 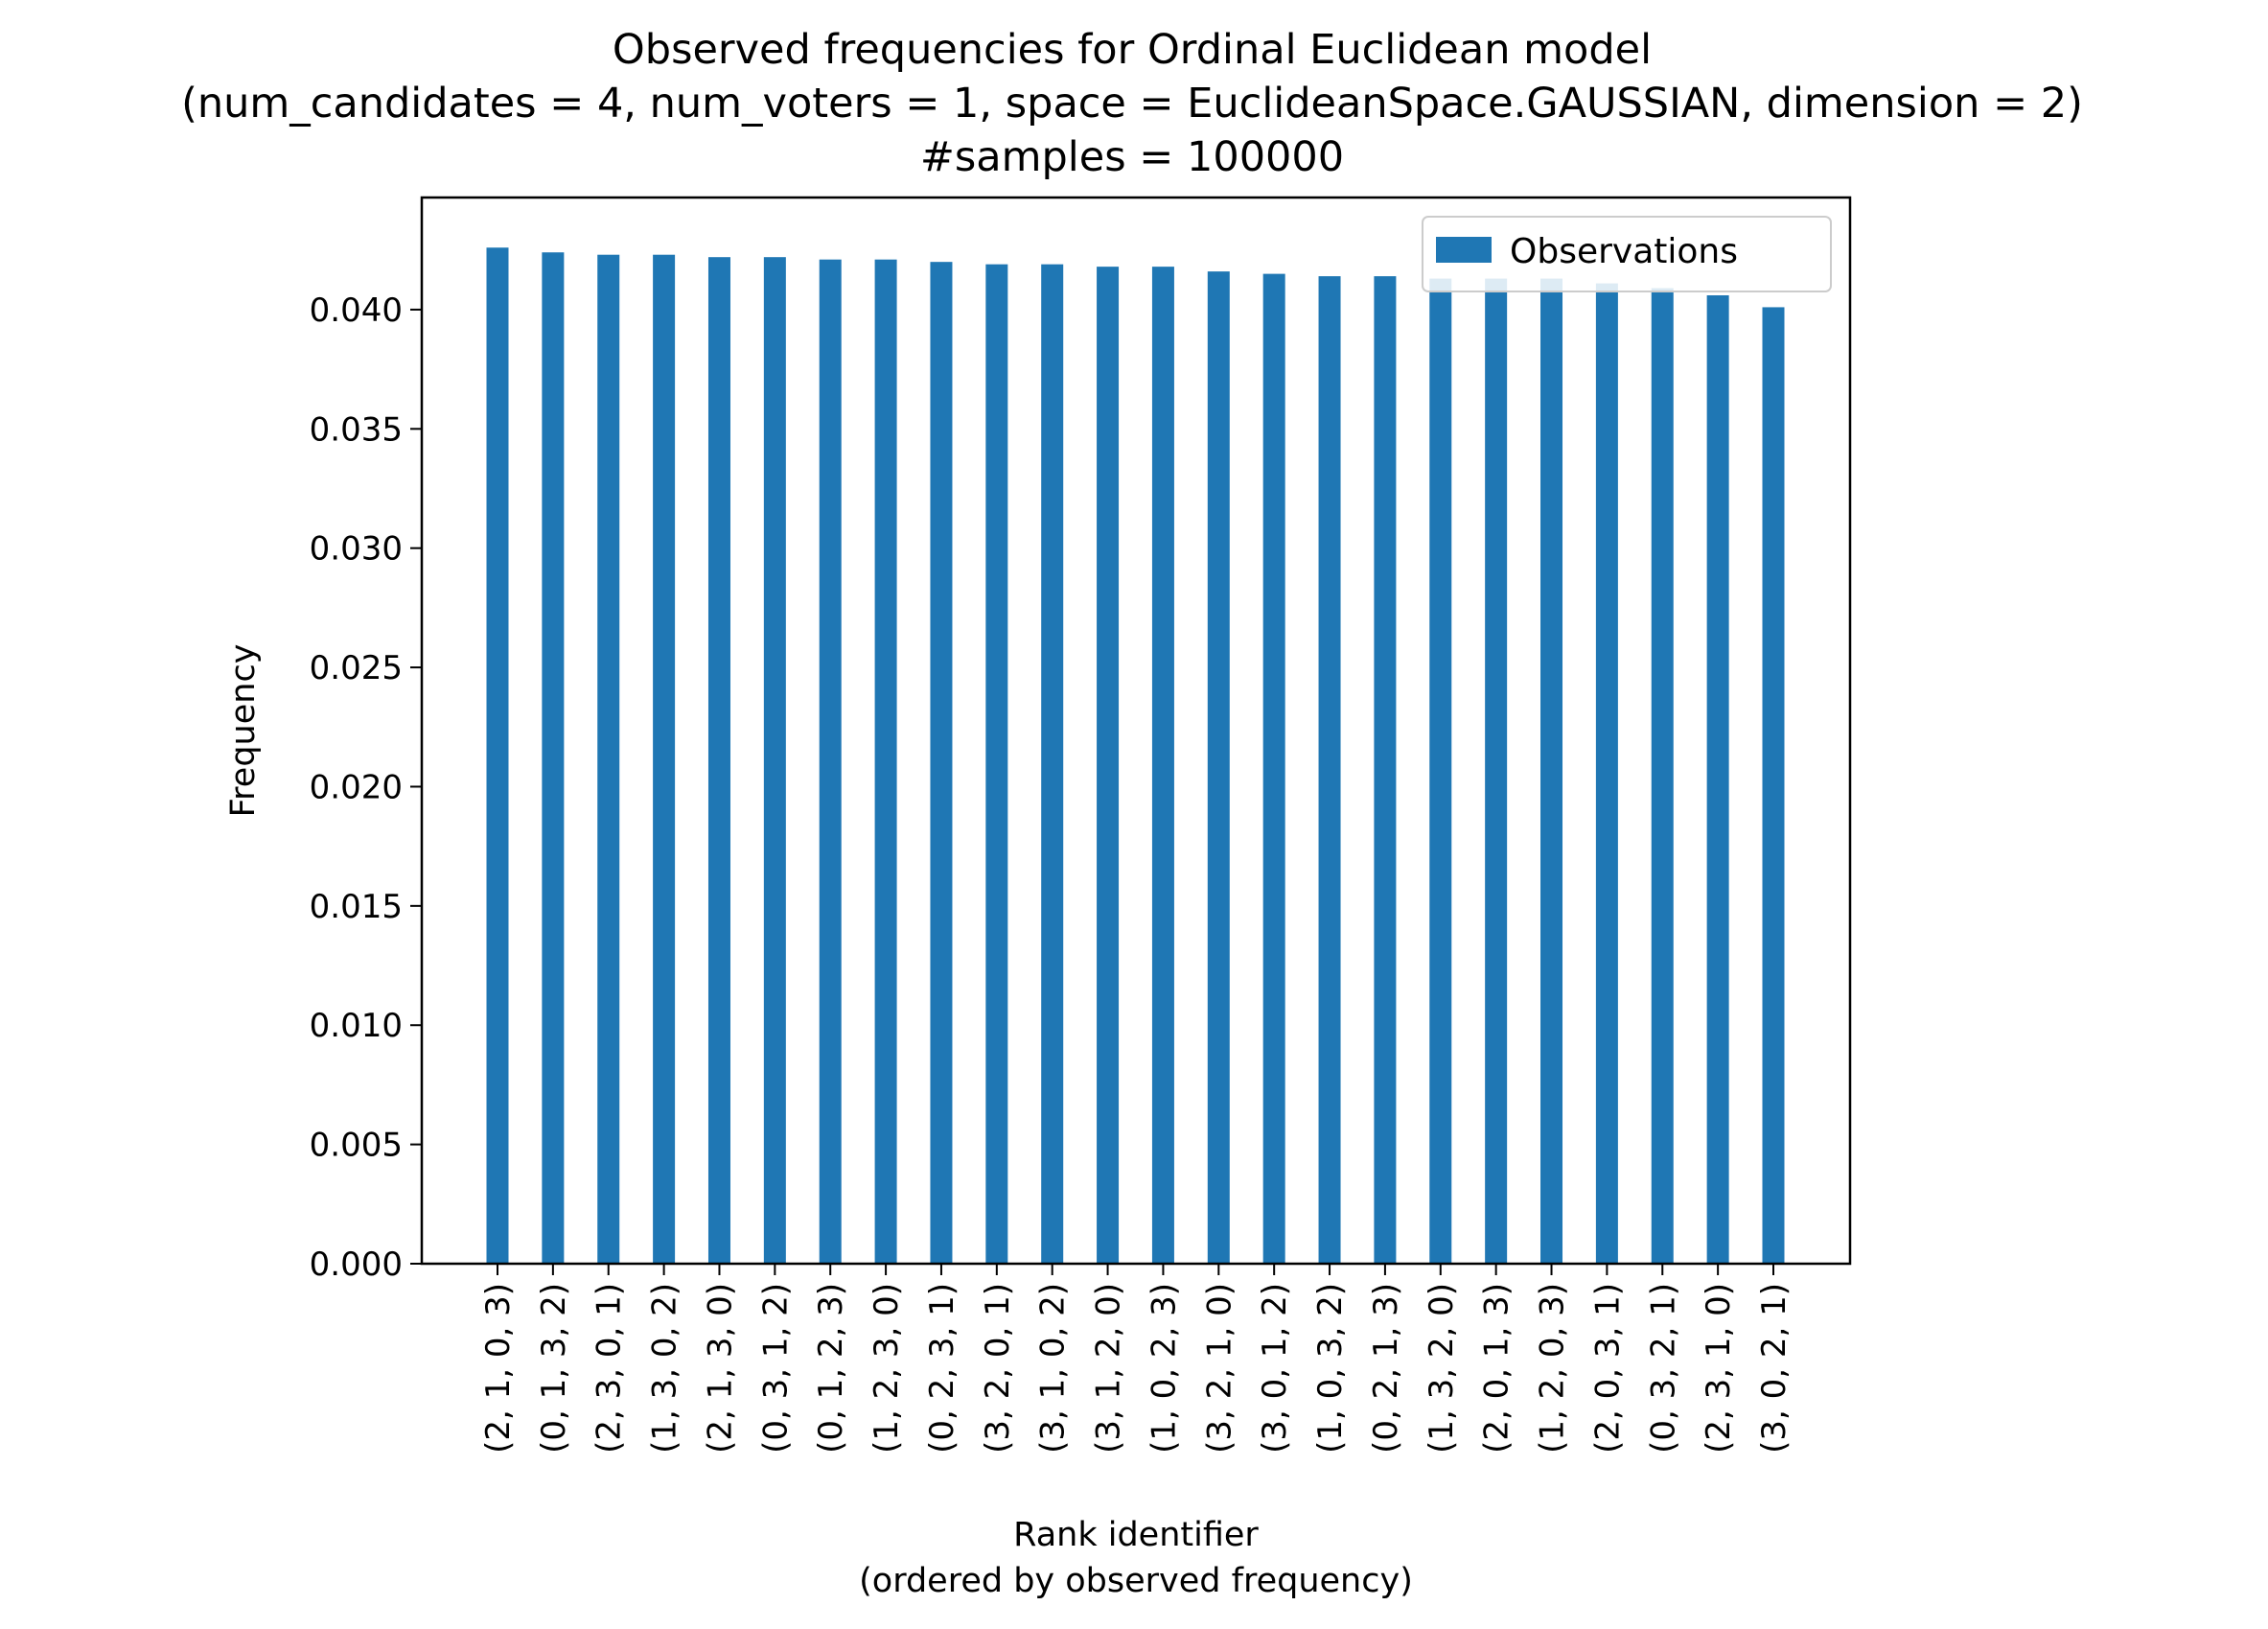 I want to click on x-tick-label: (3, 0, 2, 1), so click(x=1774, y=1368).